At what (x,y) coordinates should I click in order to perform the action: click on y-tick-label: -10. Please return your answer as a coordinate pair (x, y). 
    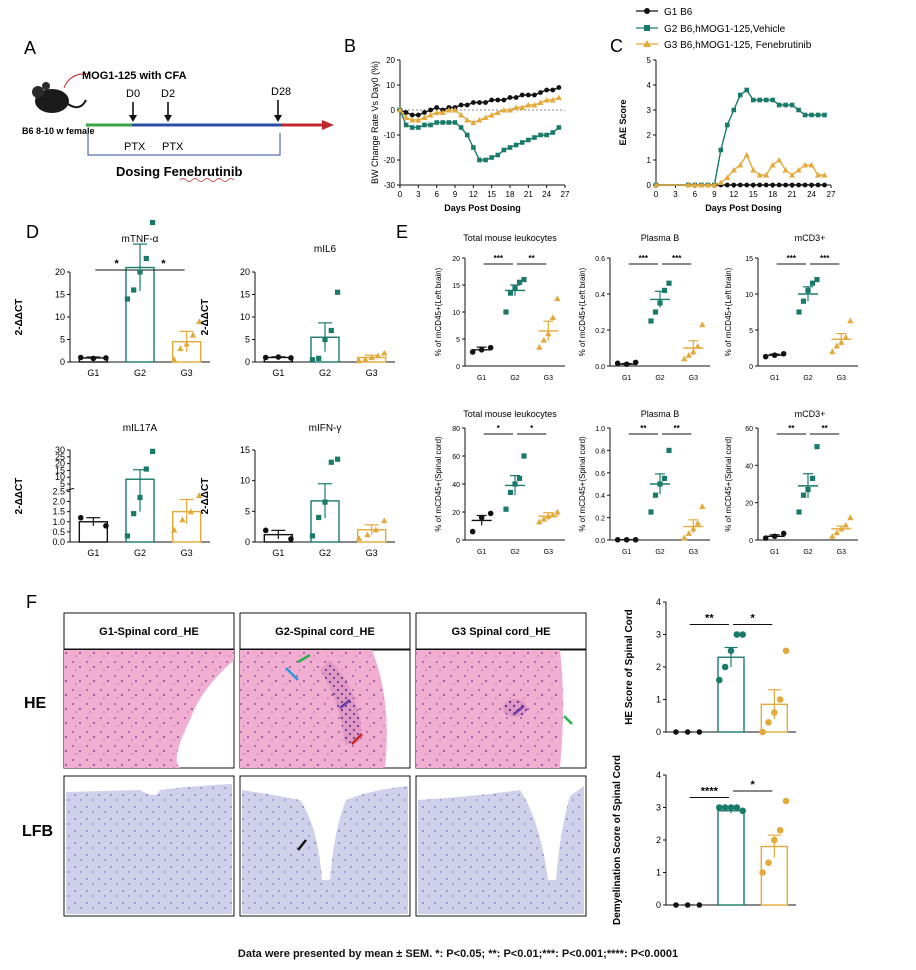
    Looking at the image, I should click on (389, 135).